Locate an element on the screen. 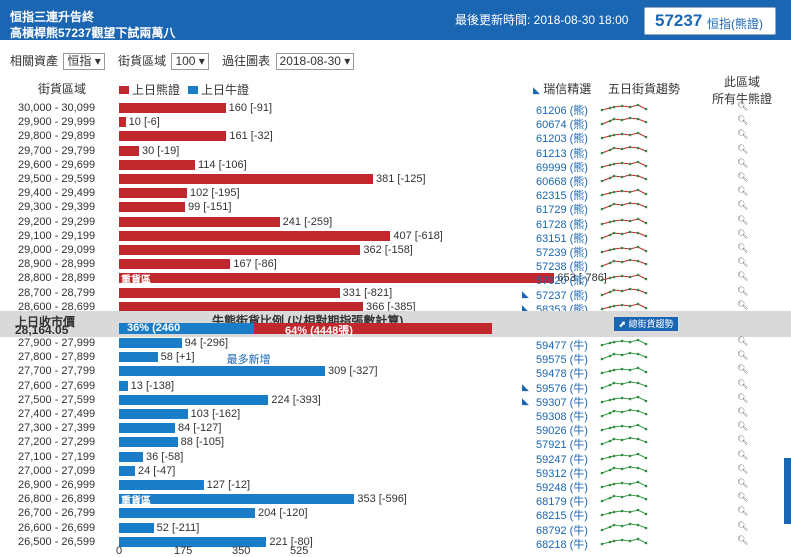 The width and height of the screenshot is (791, 557). subheadline: 高槓桿熊57237觀望下試兩萬八 is located at coordinates (93, 33).